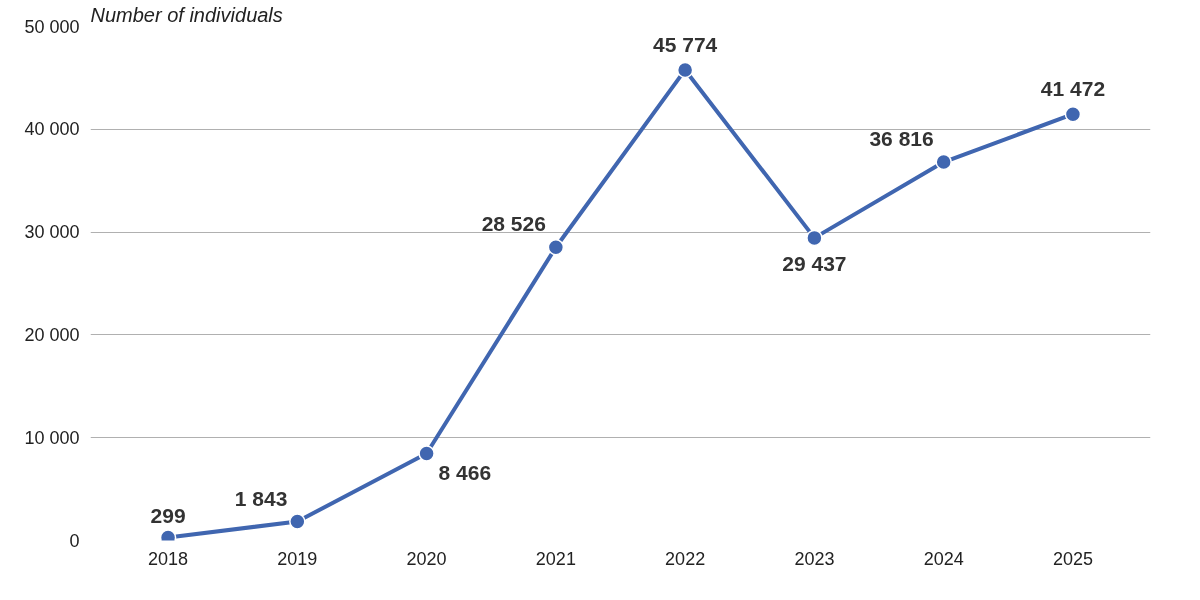 This screenshot has width=1200, height=600. Describe the element at coordinates (814, 558) in the screenshot. I see `x-tick-label: 2023` at that location.